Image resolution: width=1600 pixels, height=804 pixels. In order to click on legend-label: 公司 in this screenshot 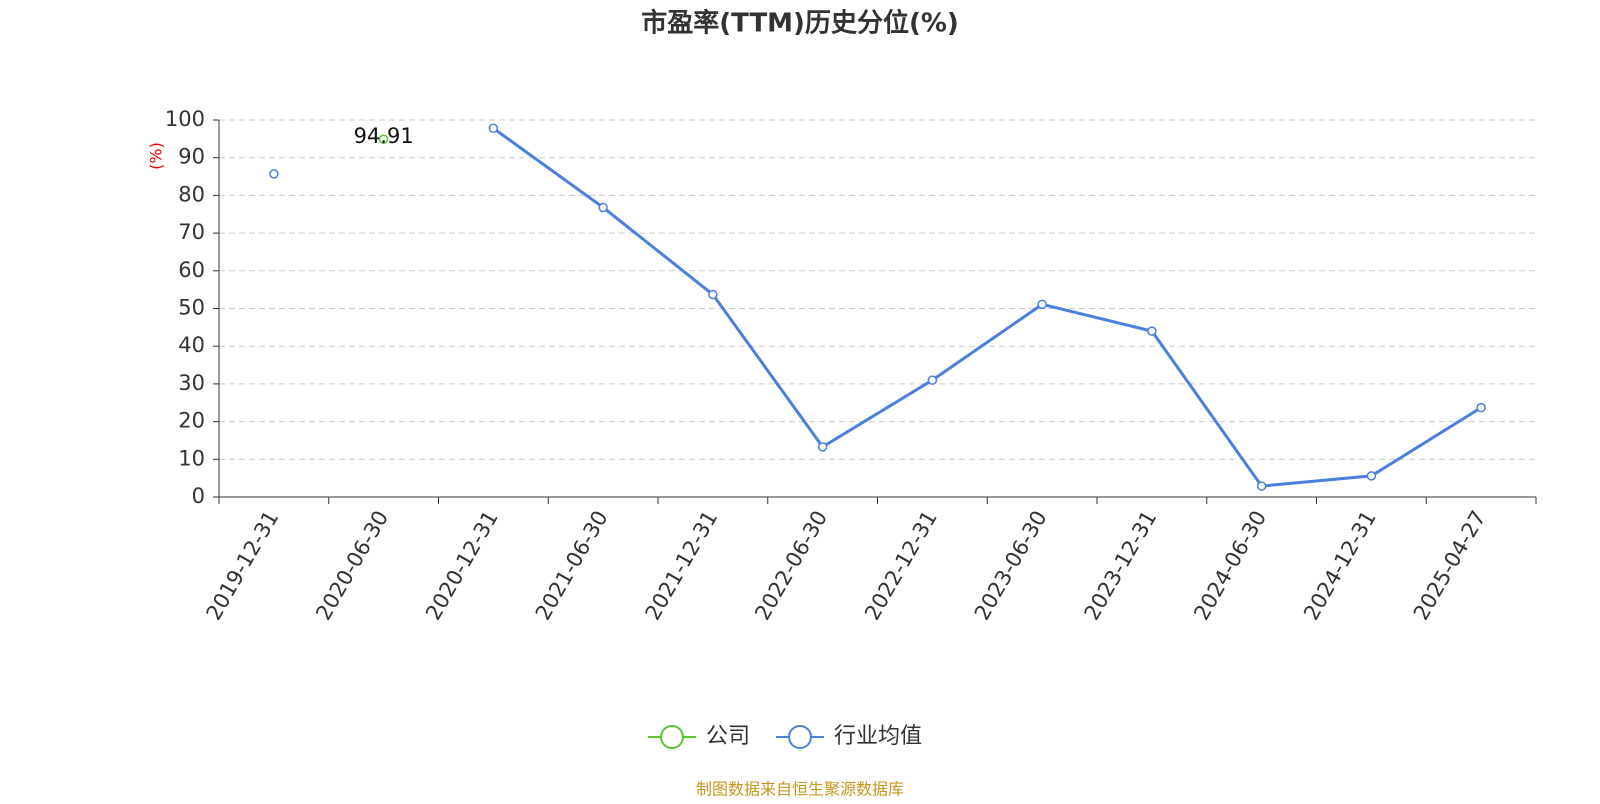, I will do `click(728, 736)`.